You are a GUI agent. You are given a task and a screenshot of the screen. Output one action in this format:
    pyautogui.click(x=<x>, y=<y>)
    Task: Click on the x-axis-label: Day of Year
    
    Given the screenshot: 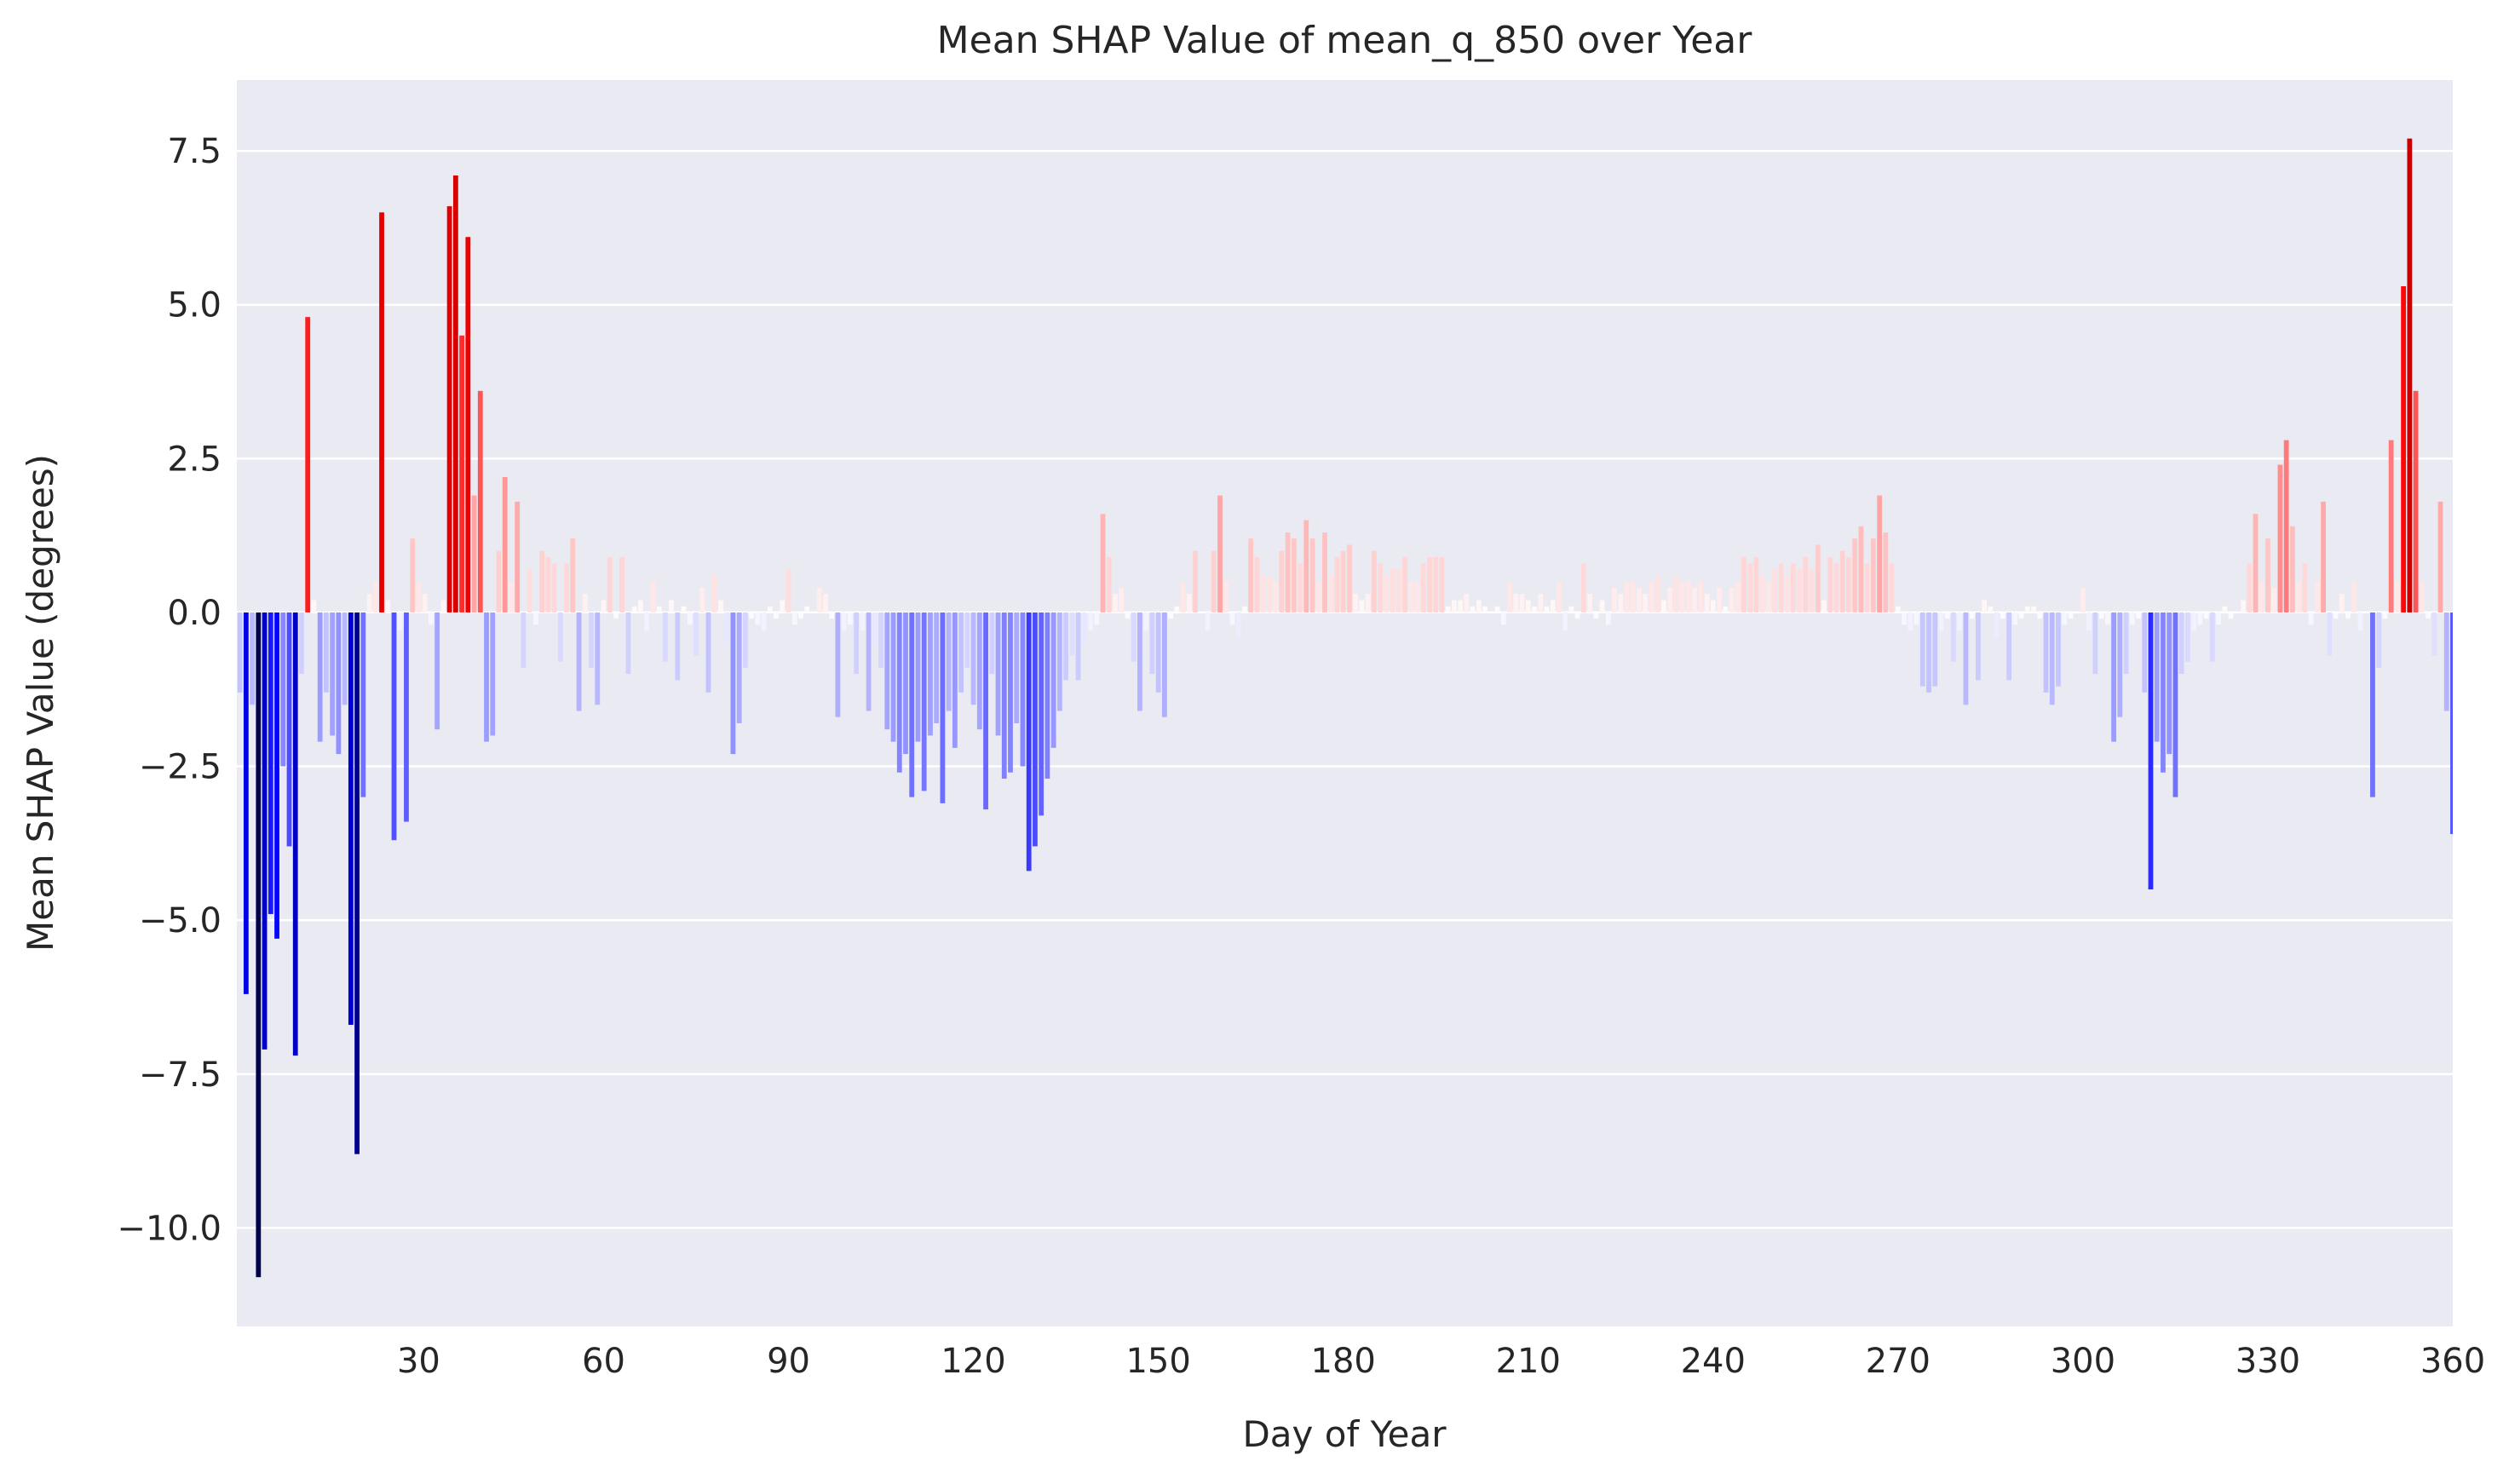 What is the action you would take?
    pyautogui.click(x=1344, y=1434)
    